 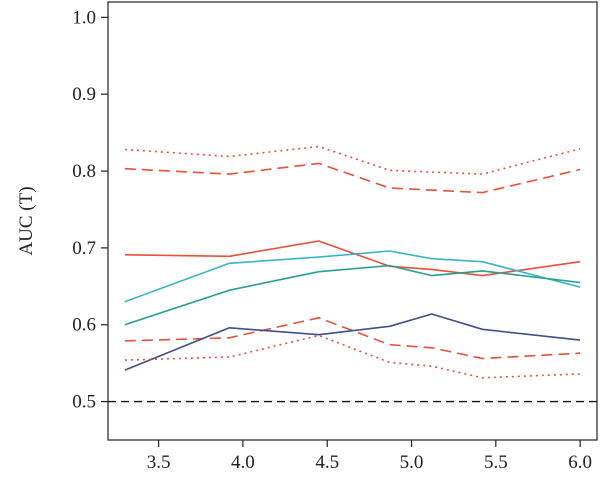 I want to click on y-tick-label: 0.9, so click(x=84, y=94).